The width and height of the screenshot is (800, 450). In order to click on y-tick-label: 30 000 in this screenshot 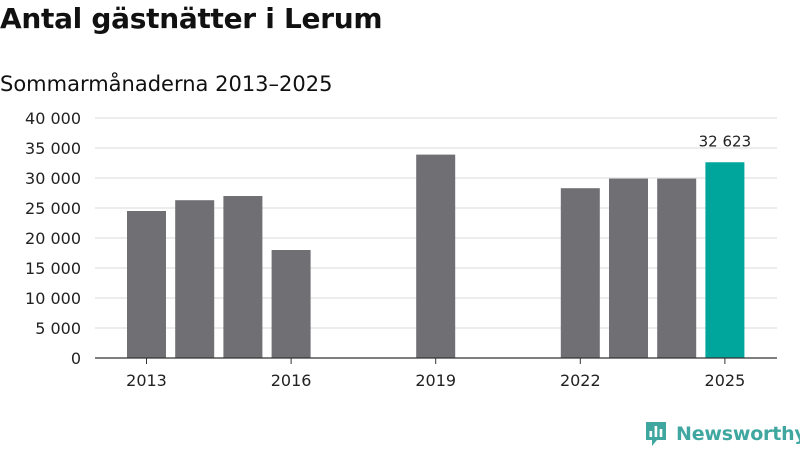, I will do `click(53, 178)`.